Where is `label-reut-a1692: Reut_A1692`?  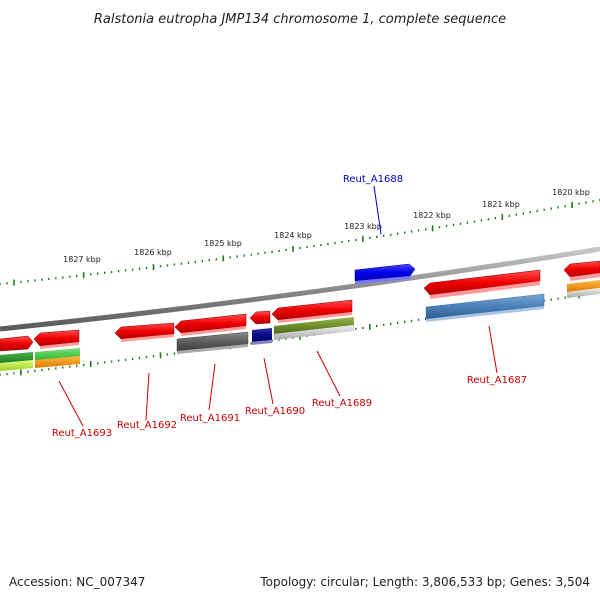
label-reut-a1692: Reut_A1692 is located at coordinates (147, 425).